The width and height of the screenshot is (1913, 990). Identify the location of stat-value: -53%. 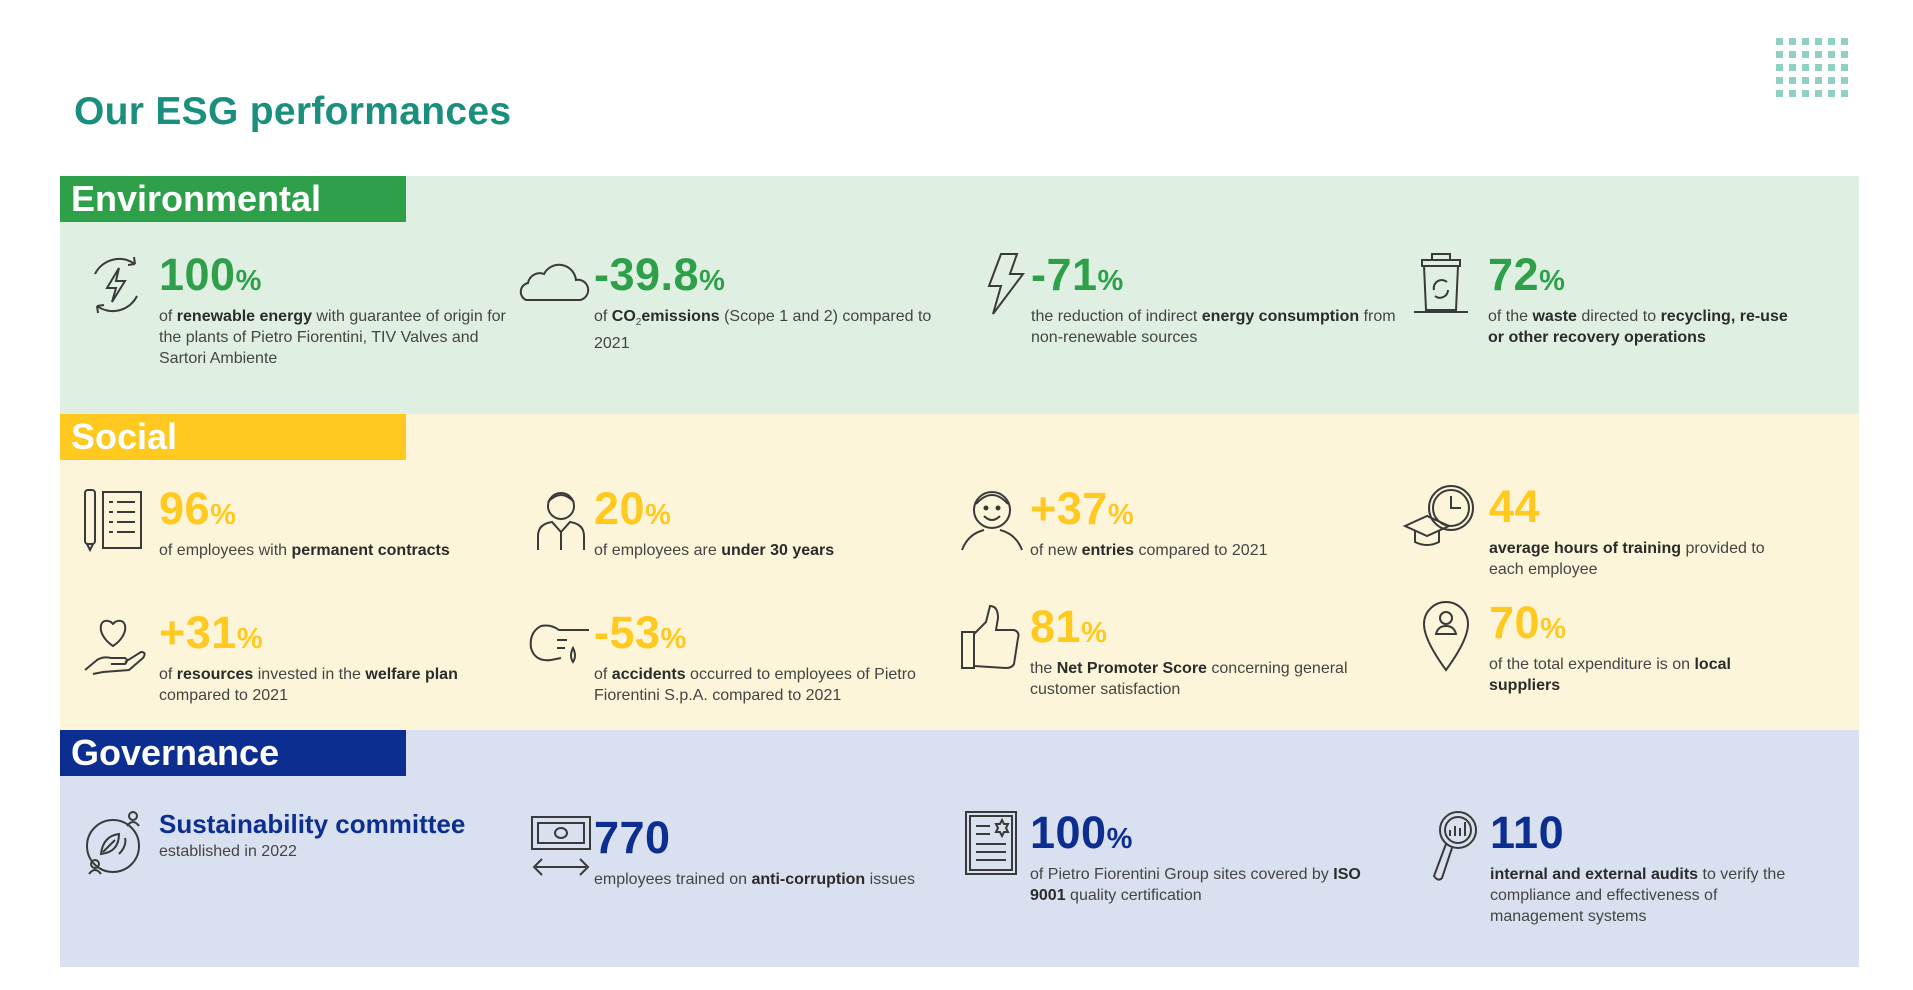
(640, 632).